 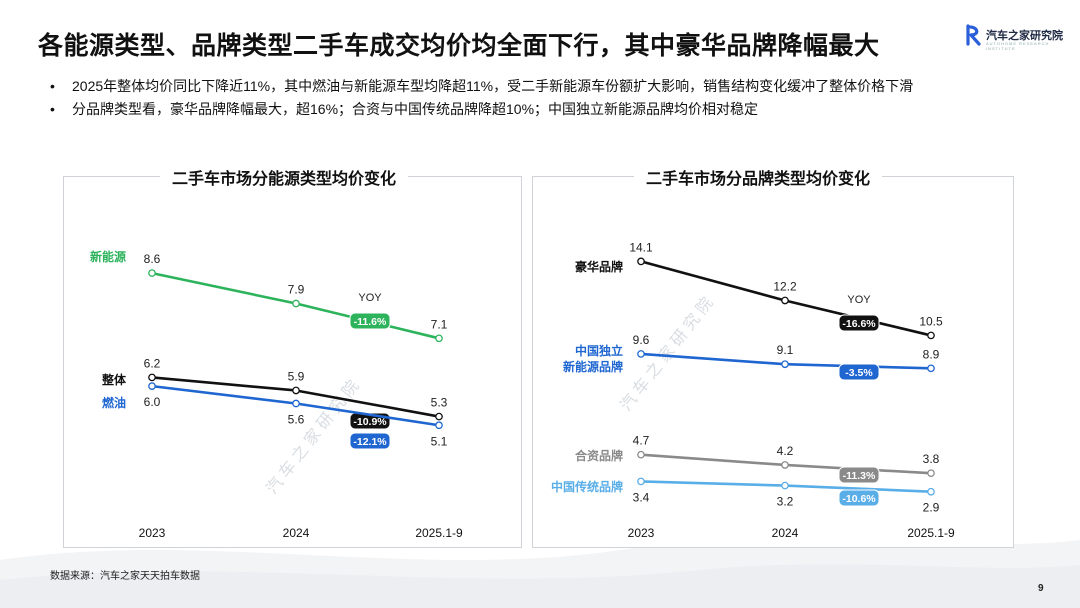 What do you see at coordinates (152, 259) in the screenshot?
I see `data-label: 8.6` at bounding box center [152, 259].